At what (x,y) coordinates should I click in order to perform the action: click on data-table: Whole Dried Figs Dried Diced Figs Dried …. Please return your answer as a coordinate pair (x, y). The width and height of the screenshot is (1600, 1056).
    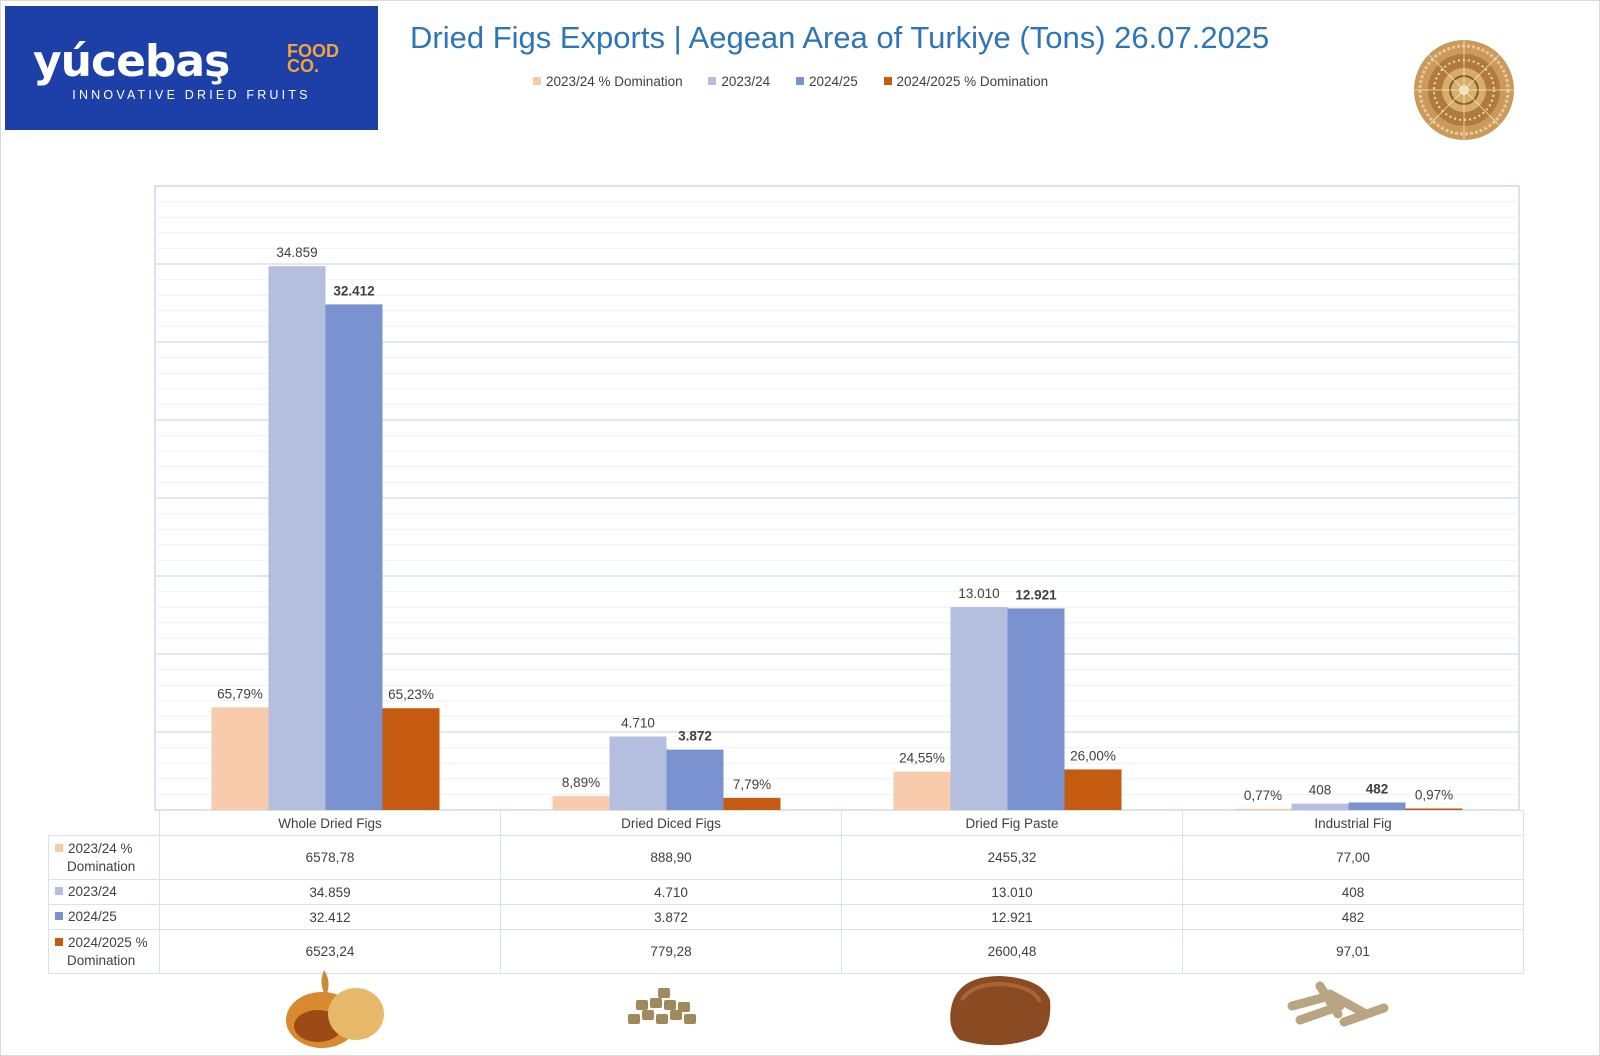
    Looking at the image, I should click on (786, 892).